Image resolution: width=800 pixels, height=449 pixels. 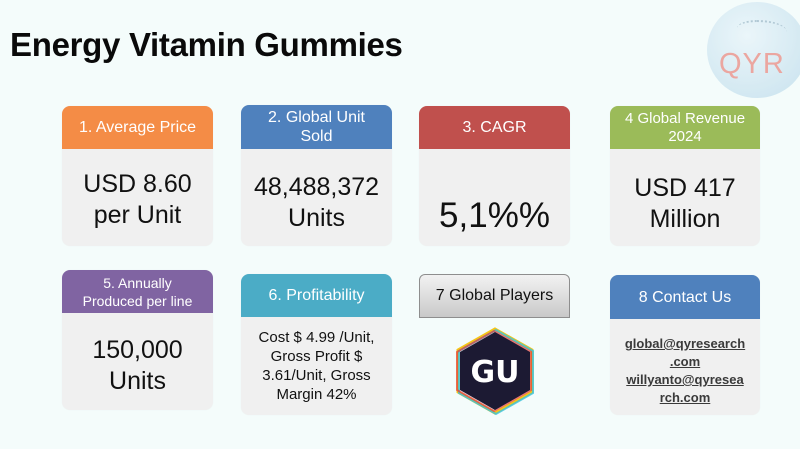 What do you see at coordinates (685, 361) in the screenshot?
I see `email-text: .com` at bounding box center [685, 361].